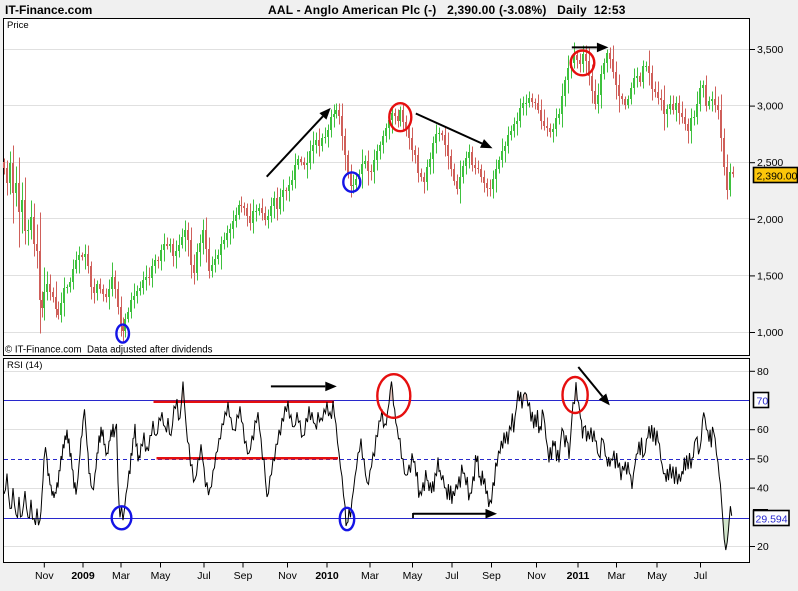  I want to click on svg-text: 1,500, so click(770, 276).